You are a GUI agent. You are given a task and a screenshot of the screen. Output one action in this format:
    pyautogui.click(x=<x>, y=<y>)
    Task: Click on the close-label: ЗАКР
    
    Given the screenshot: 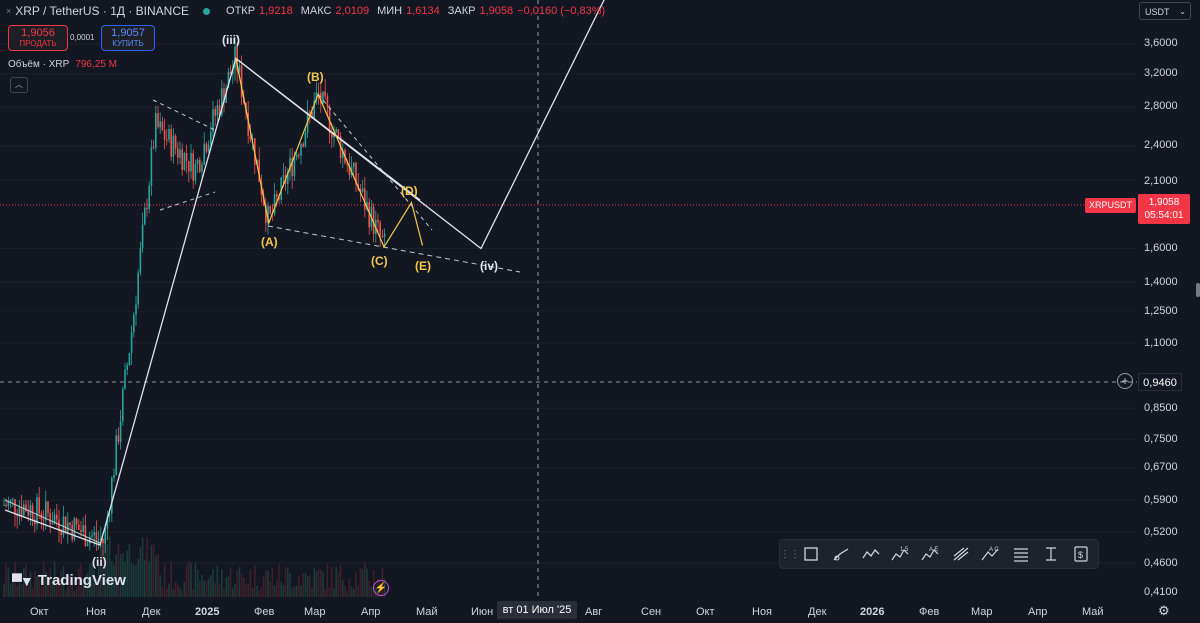 What is the action you would take?
    pyautogui.click(x=461, y=11)
    